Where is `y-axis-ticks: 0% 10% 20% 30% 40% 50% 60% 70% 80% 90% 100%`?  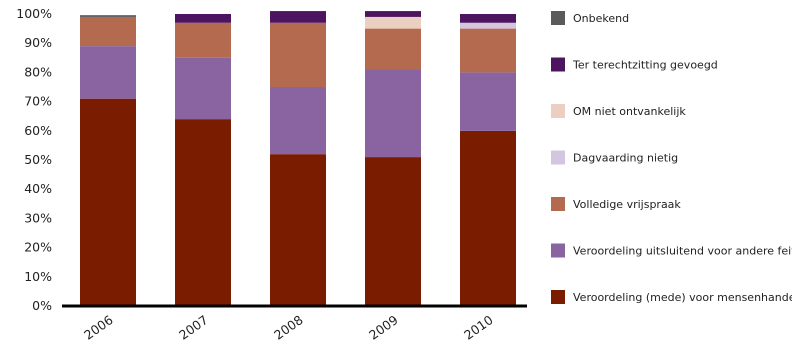
y-axis-ticks: 0% 10% 20% 30% 40% 50% 60% 70% 80% 90% 100% is located at coordinates (34, 159).